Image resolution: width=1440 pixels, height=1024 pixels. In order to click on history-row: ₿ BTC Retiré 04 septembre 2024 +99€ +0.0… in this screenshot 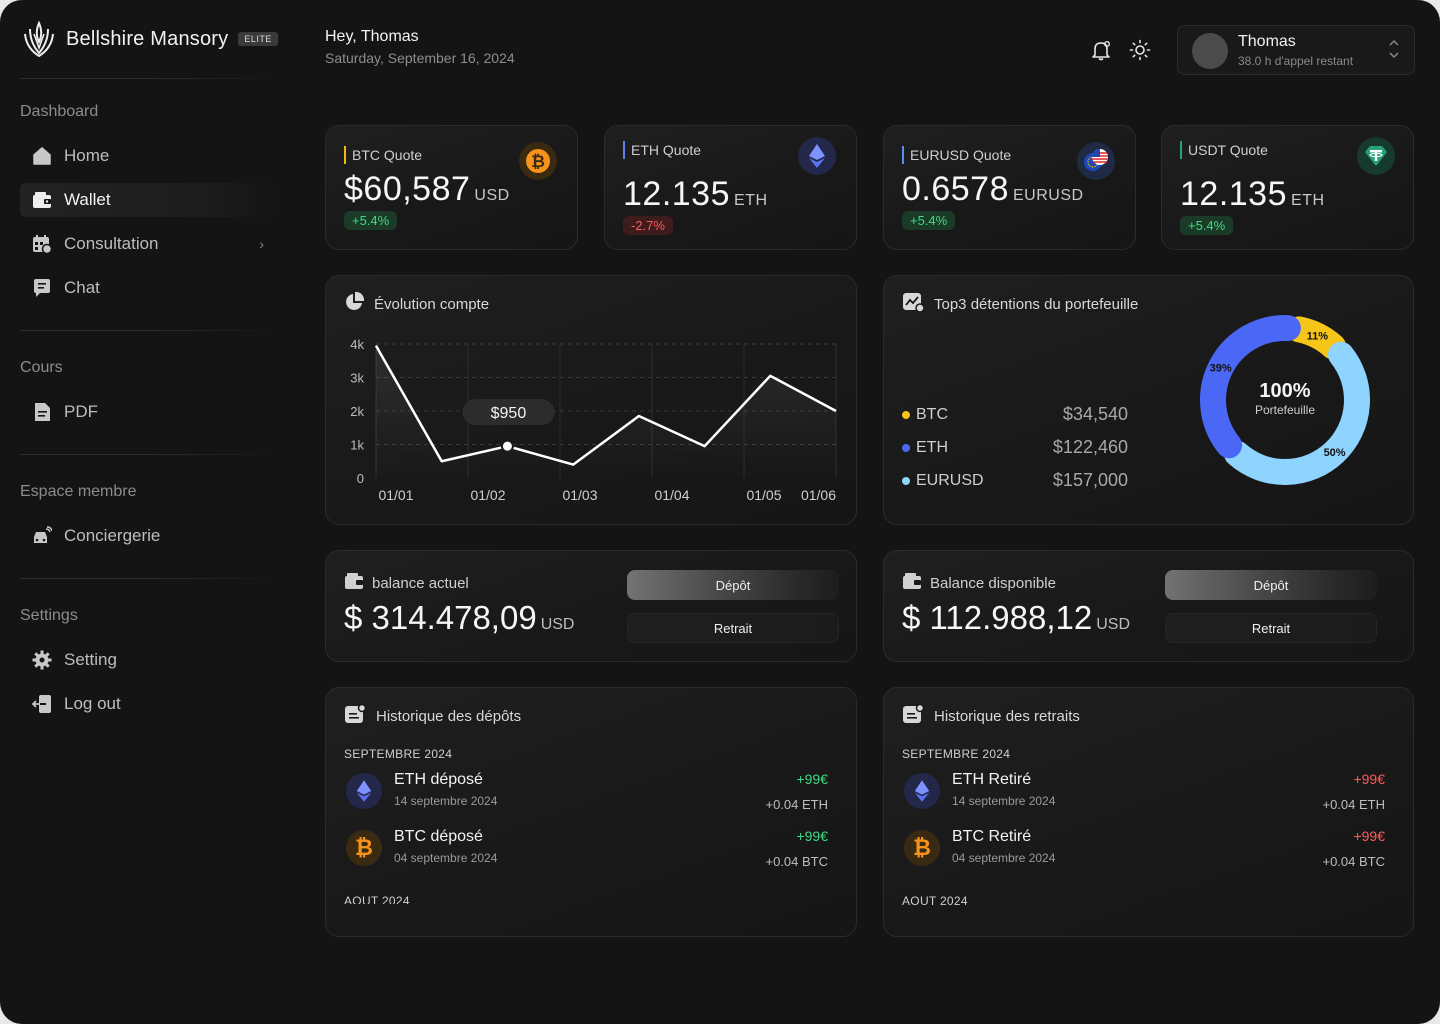, I will do `click(1143, 850)`.